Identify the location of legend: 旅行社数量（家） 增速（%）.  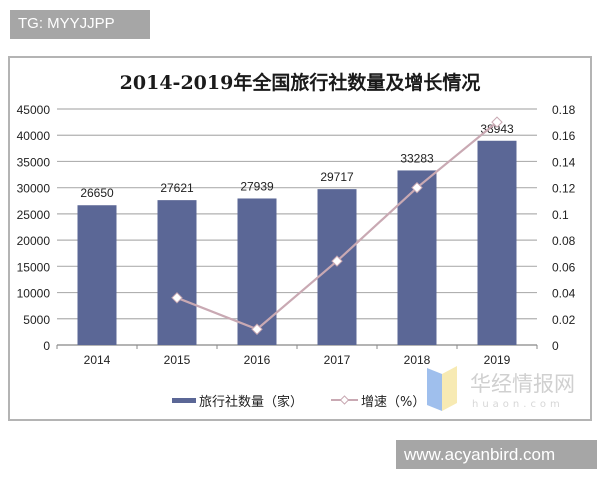
(298, 402).